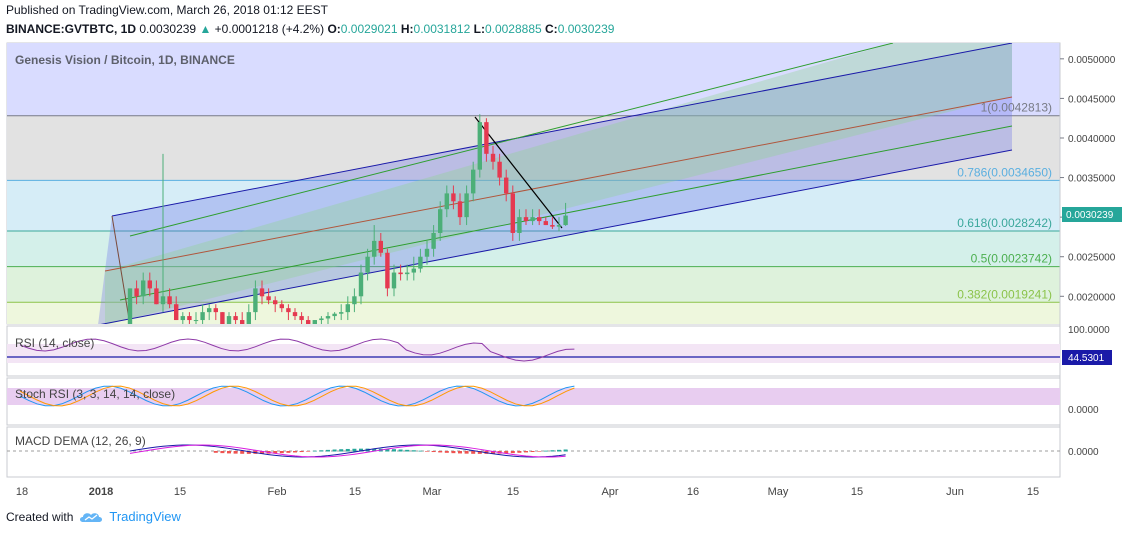 This screenshot has height=535, width=1131. Describe the element at coordinates (1092, 297) in the screenshot. I see `price-tick-label: 0.0020000` at that location.